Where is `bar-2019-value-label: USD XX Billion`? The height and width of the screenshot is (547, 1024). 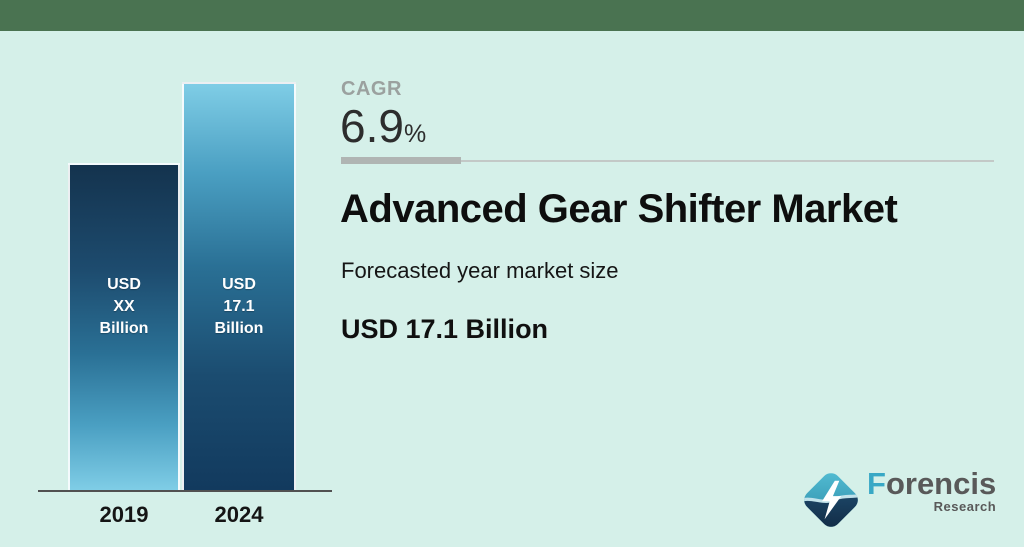
bar-2019-value-label: USD XX Billion is located at coordinates (124, 307).